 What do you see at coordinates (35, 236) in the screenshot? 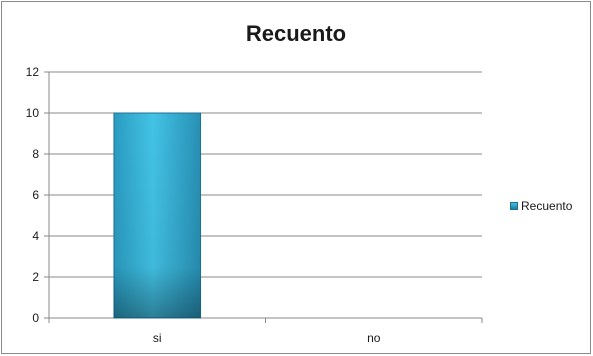
I see `y-tick-label: 4` at bounding box center [35, 236].